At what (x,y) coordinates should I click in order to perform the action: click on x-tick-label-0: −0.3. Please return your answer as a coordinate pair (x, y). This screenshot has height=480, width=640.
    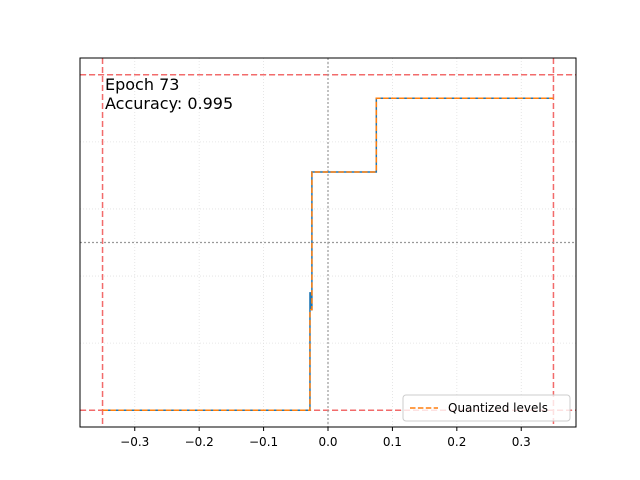
    Looking at the image, I should click on (134, 442).